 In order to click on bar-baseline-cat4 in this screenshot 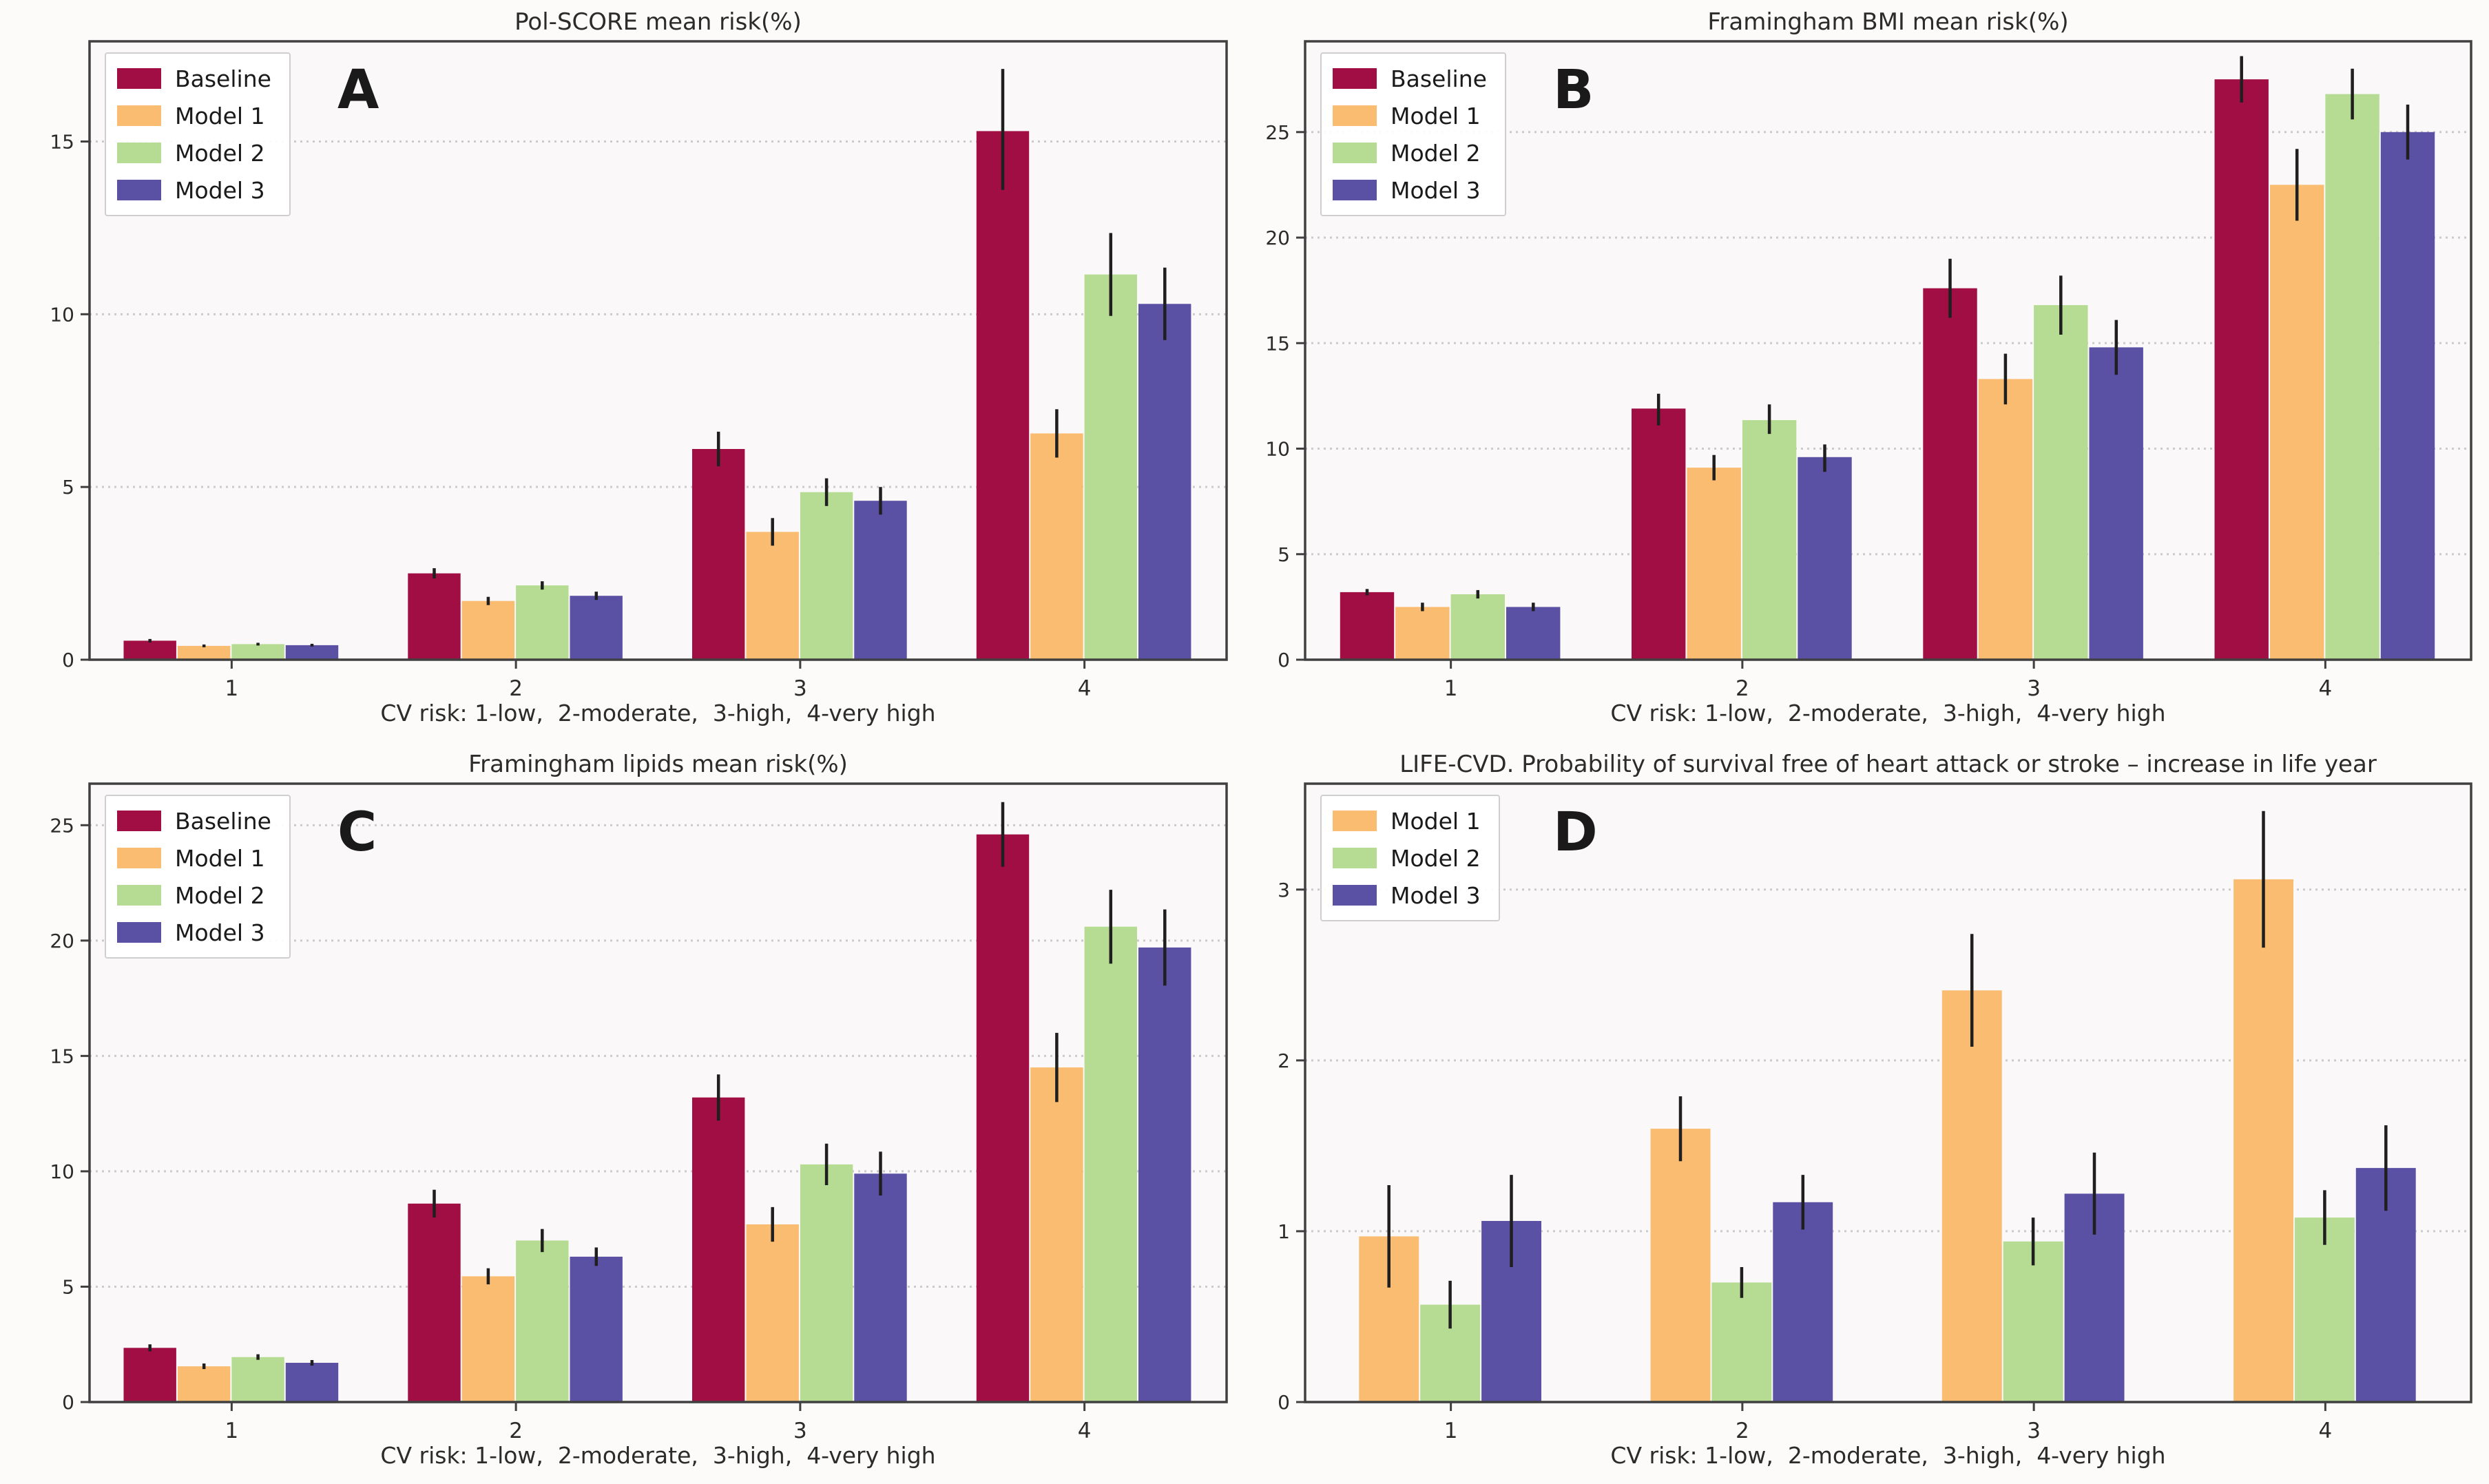, I will do `click(1003, 396)`.